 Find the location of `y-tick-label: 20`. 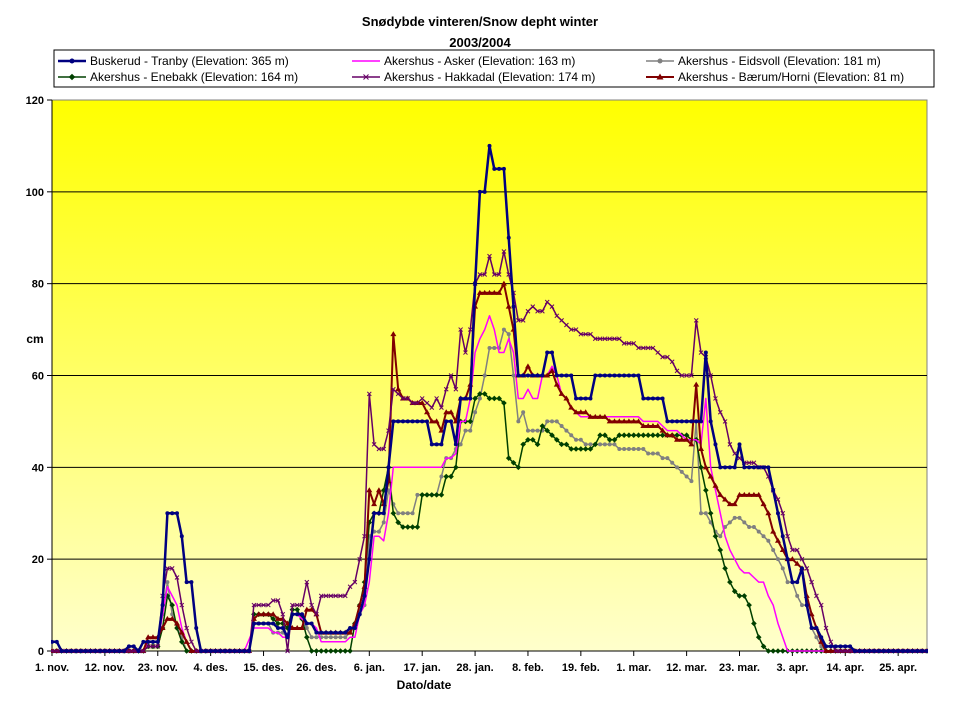

y-tick-label: 20 is located at coordinates (38, 560).